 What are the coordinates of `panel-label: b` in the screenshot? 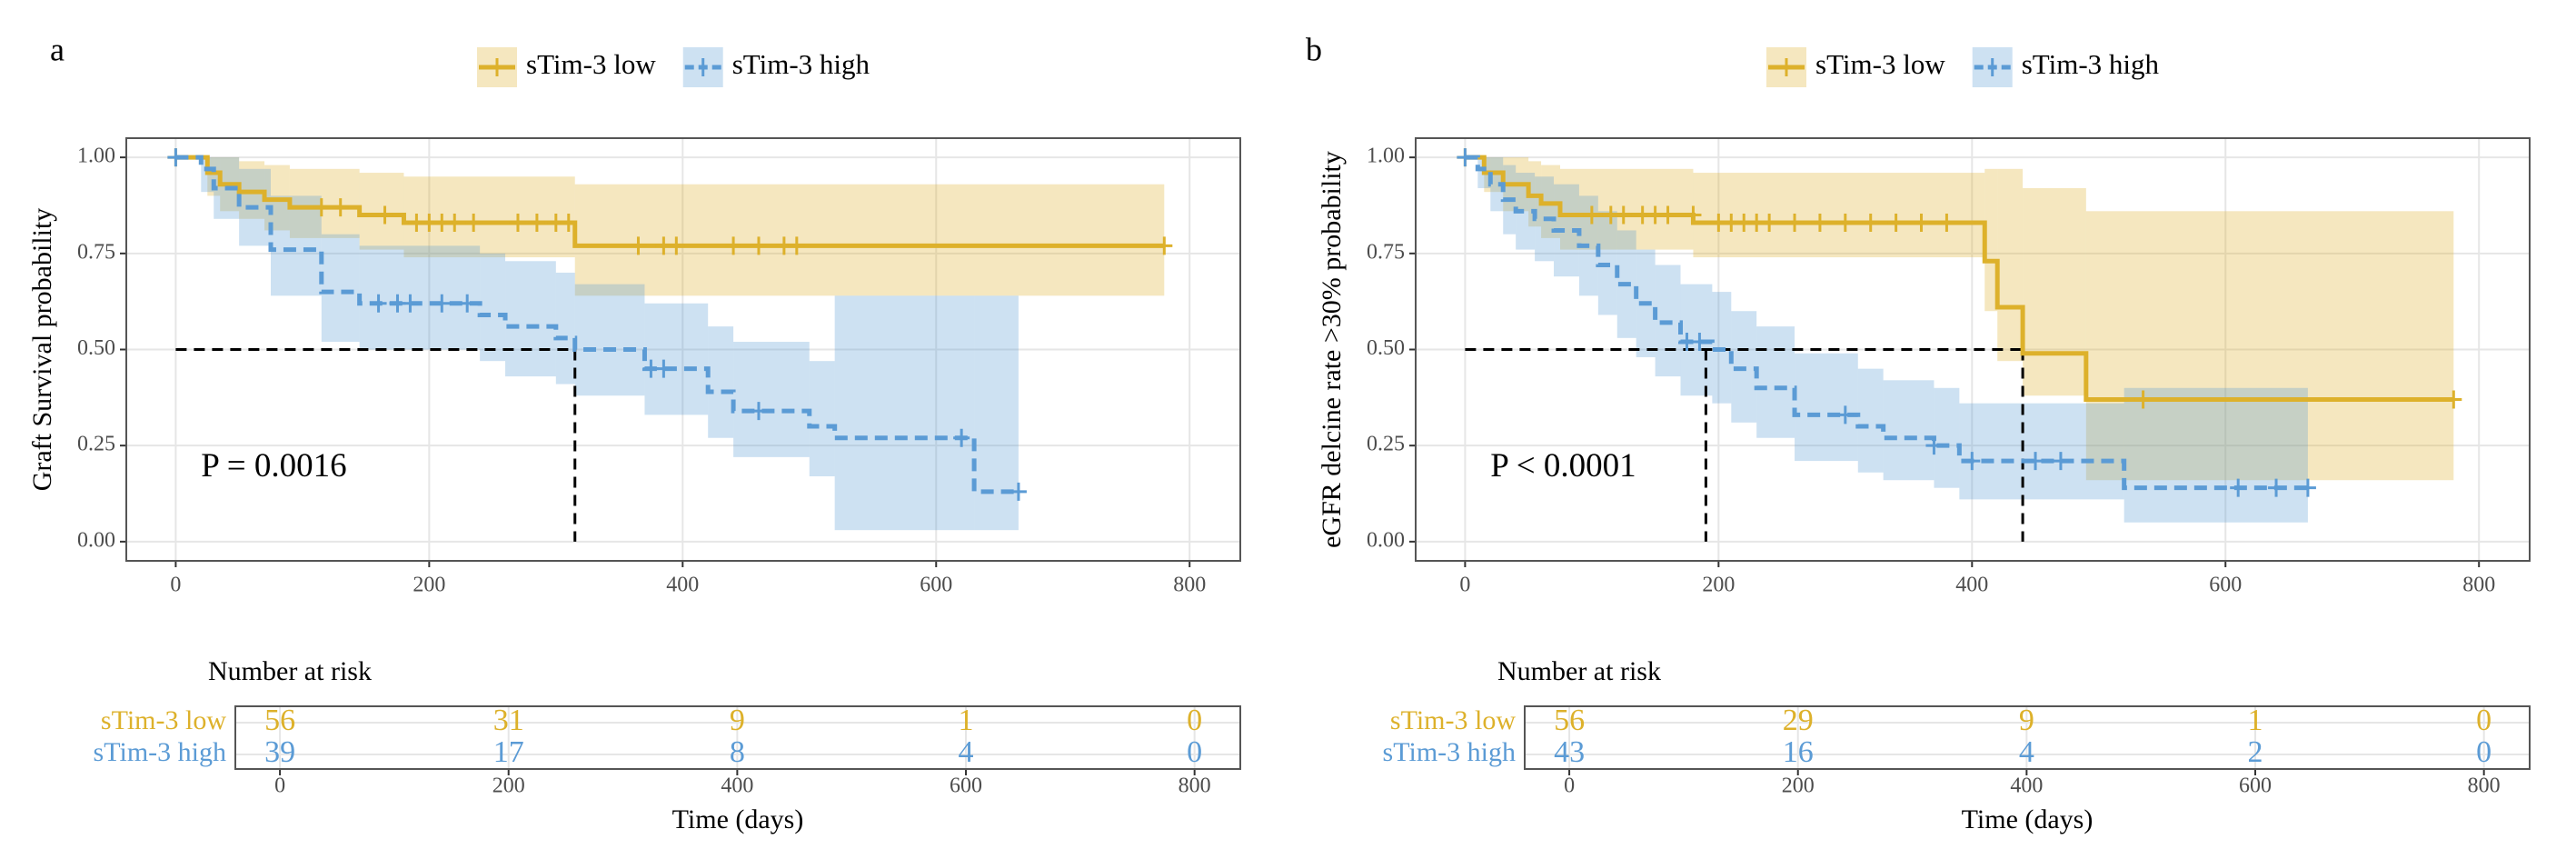 It's located at (1314, 49).